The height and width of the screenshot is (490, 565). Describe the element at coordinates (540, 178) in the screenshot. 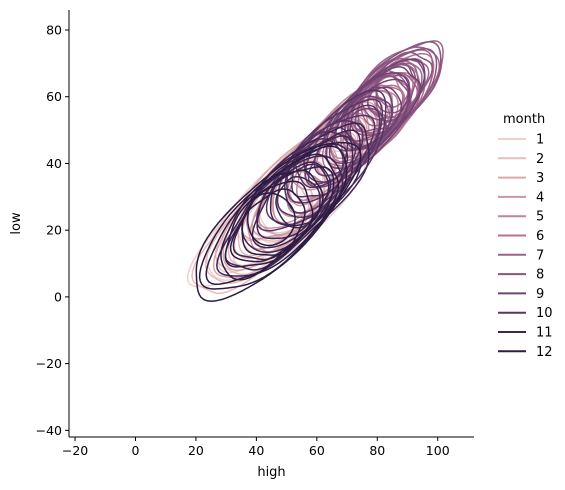

I see `legend-label-3: 3` at that location.